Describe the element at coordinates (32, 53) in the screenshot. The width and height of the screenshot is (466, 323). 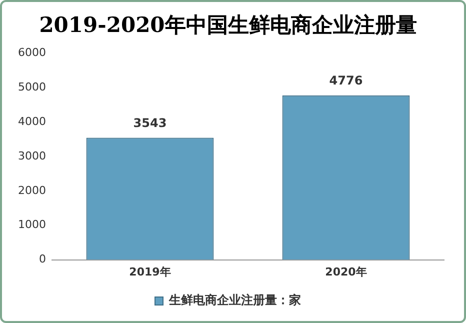
I see `y-tick-label: 6000` at that location.